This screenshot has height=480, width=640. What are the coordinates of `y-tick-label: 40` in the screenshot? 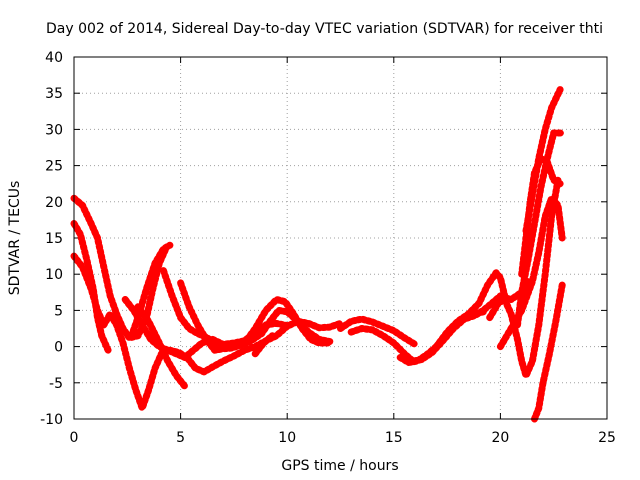 It's located at (54, 58).